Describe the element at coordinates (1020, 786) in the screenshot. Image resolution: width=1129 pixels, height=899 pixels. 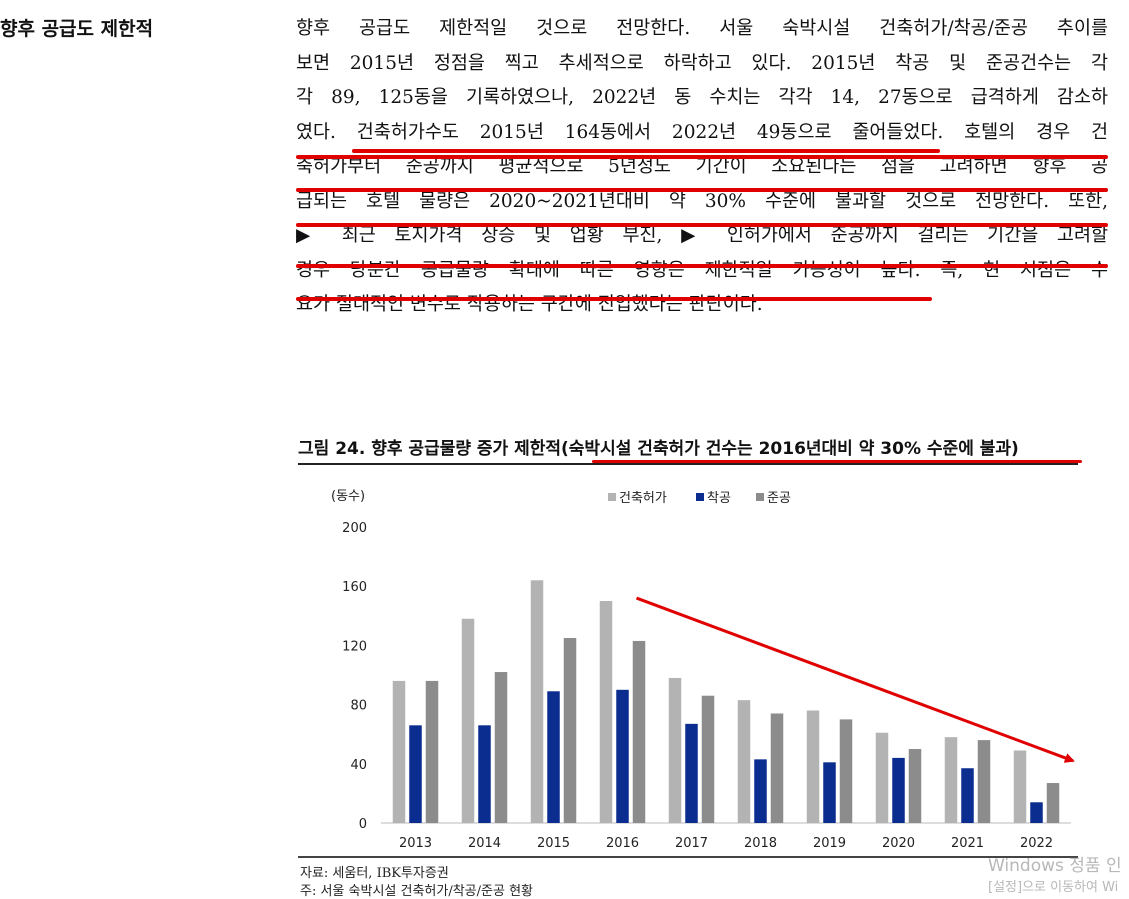
I see `bar-건축허가-2022` at that location.